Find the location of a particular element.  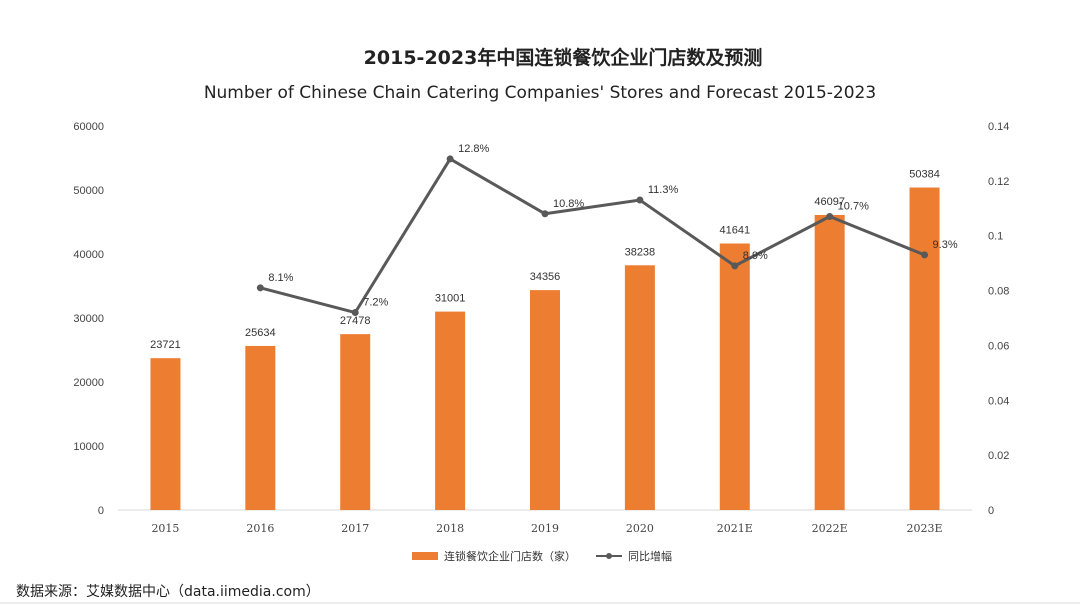

left-tick-label: 50000 is located at coordinates (88, 191).